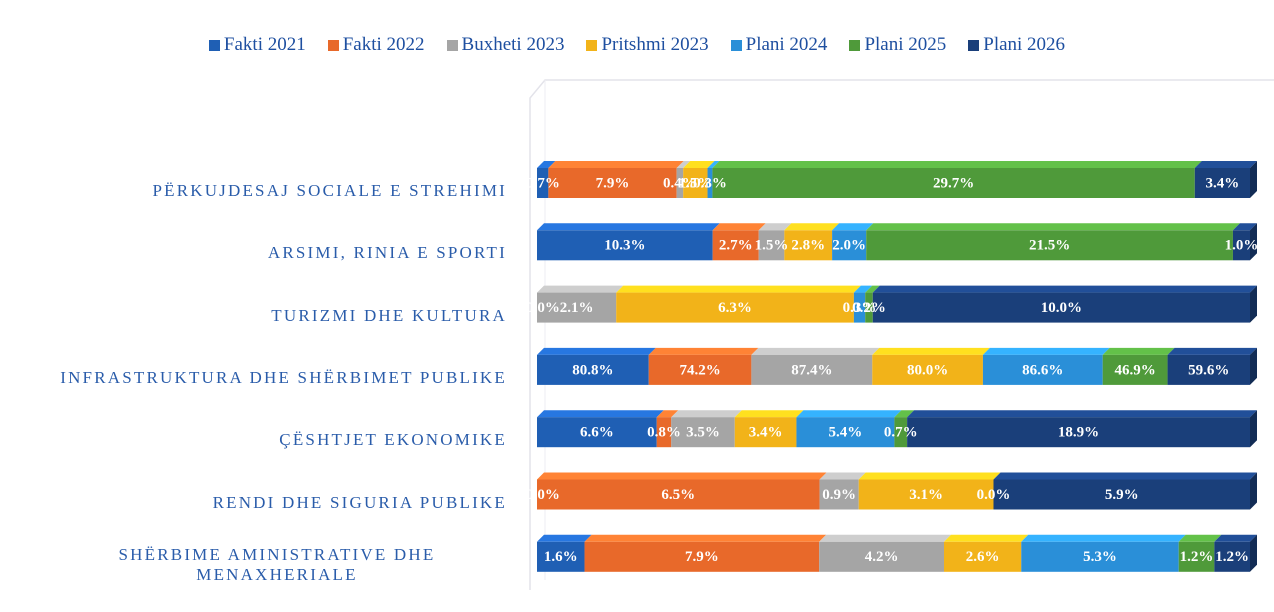 This screenshot has width=1274, height=612. I want to click on bar-row: 80.8% 74.2% 87.4% 80.0% 86.6% 46.9% 59.6%, so click(897, 366).